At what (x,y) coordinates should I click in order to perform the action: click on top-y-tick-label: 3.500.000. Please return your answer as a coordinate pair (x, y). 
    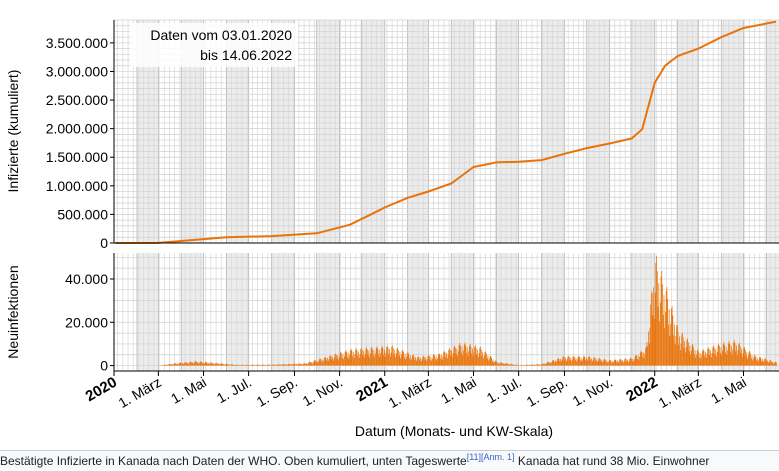
    Looking at the image, I should click on (77, 43).